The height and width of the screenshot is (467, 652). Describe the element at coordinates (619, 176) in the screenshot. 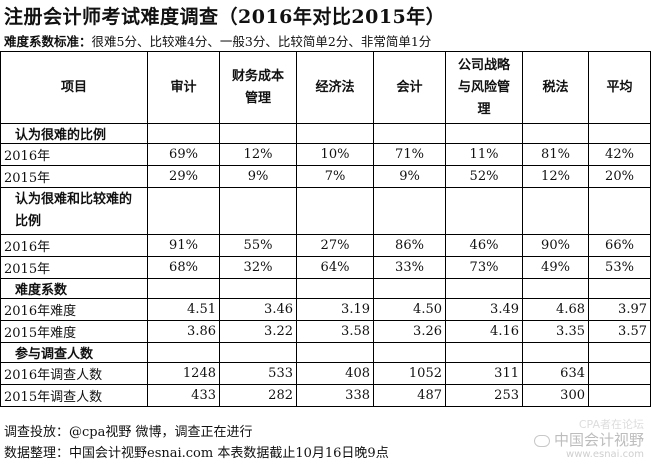

I see `table-cell: 20%` at that location.